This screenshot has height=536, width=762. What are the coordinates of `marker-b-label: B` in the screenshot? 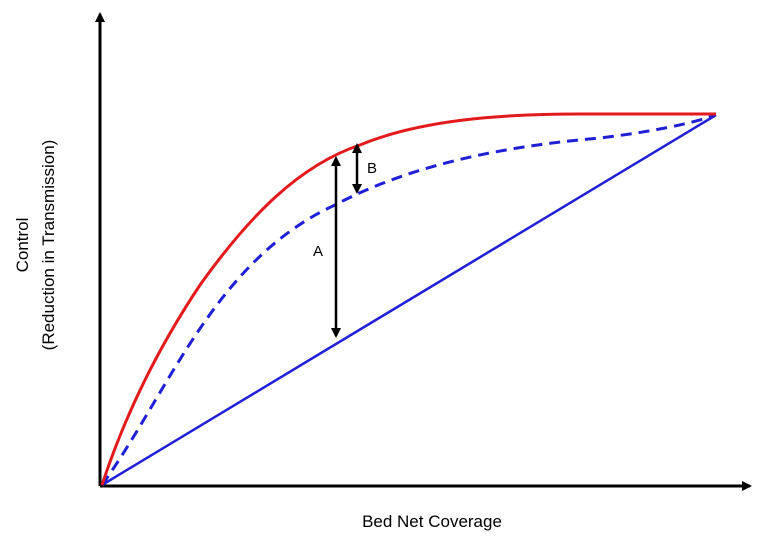 It's located at (372, 168).